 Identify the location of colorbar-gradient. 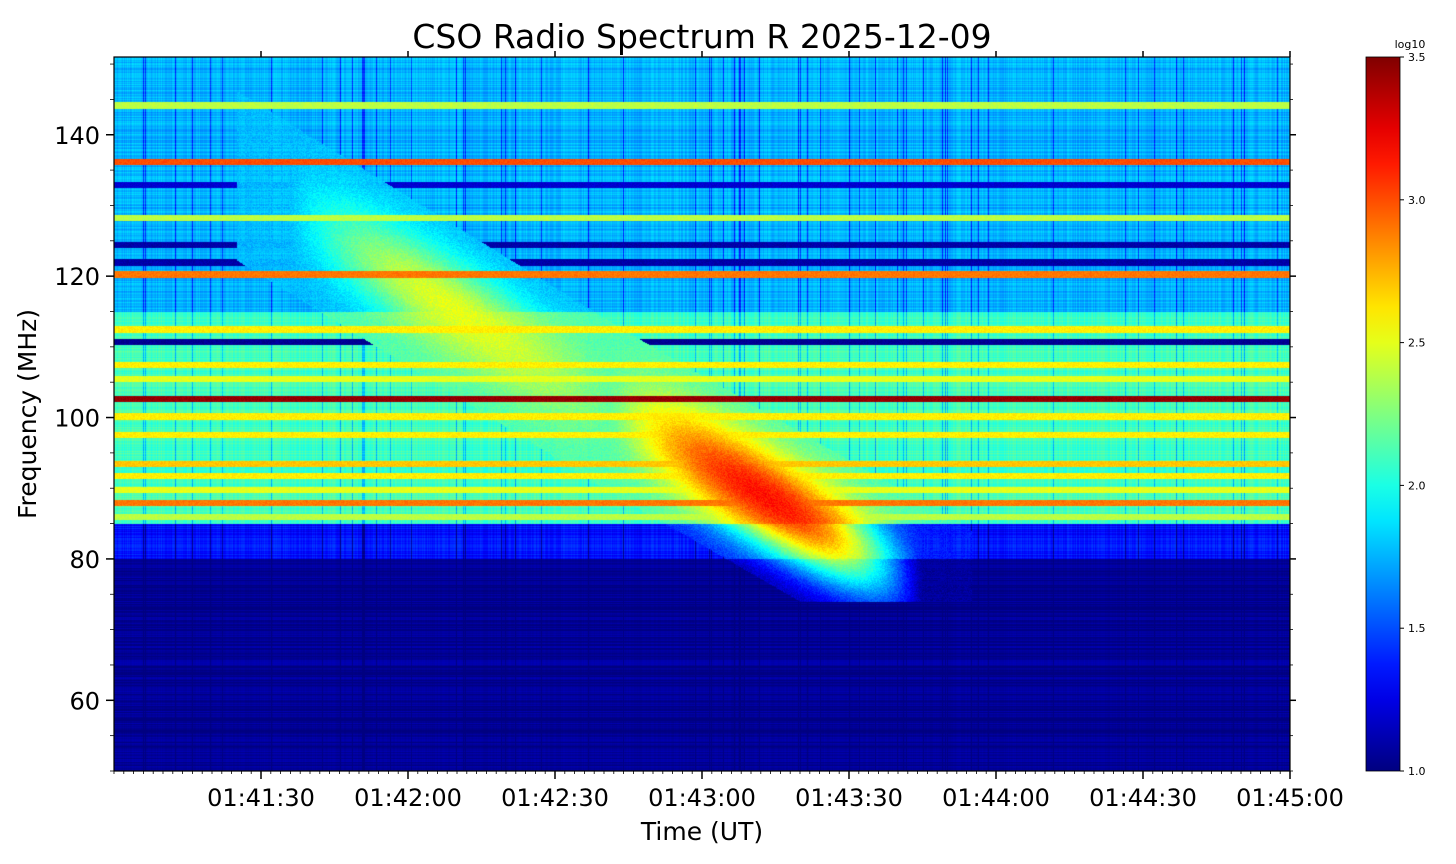
(1383, 414).